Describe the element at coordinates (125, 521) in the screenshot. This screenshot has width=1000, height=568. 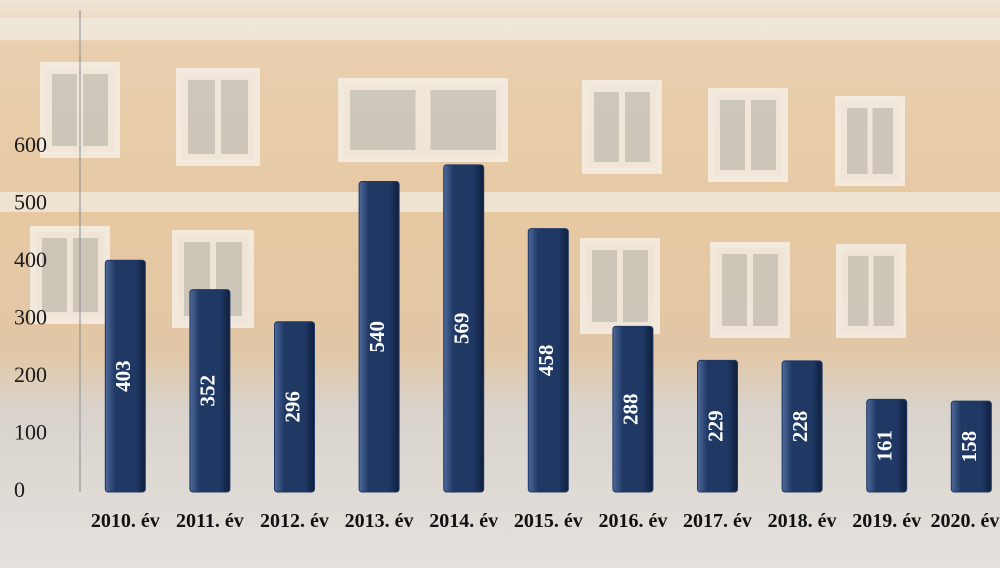
I see `x-tick-label: 2010. év` at that location.